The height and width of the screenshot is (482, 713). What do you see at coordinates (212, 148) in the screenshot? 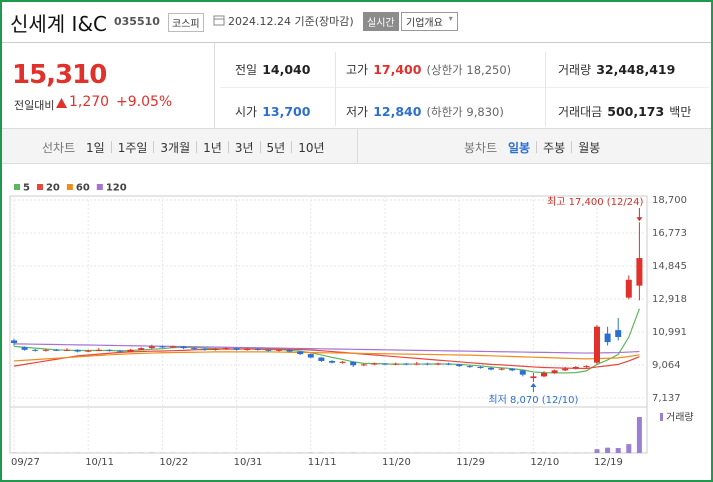
I see `period-tab: 1년` at bounding box center [212, 148].